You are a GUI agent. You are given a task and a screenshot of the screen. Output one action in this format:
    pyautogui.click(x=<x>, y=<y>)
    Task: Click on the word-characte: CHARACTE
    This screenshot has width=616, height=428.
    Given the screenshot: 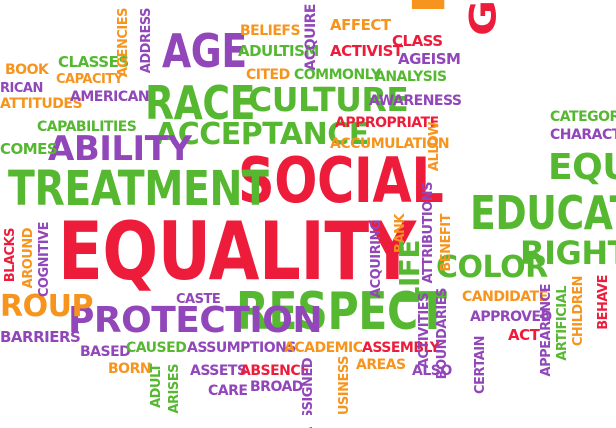 What is the action you would take?
    pyautogui.click(x=583, y=135)
    